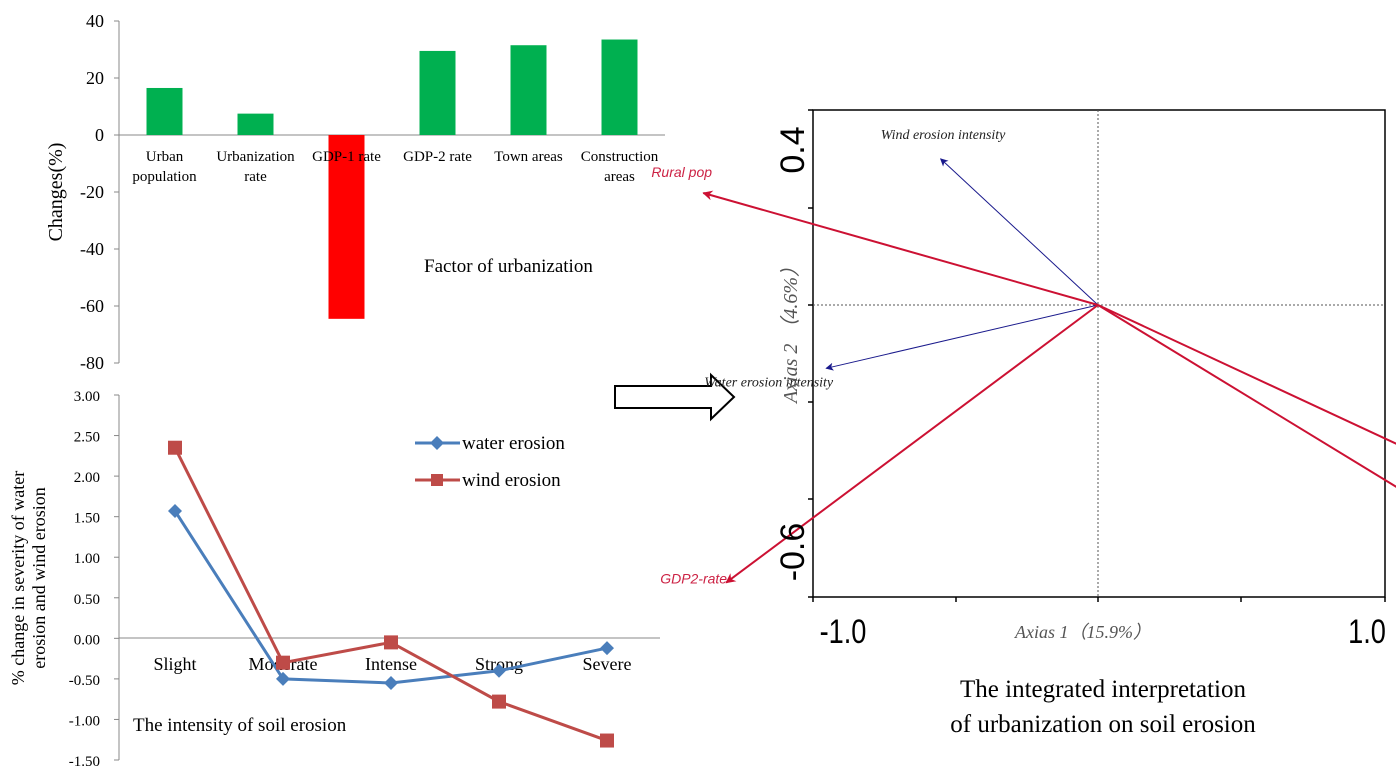  I want to click on bar-chart-annotation: Factor of urbanization, so click(508, 266).